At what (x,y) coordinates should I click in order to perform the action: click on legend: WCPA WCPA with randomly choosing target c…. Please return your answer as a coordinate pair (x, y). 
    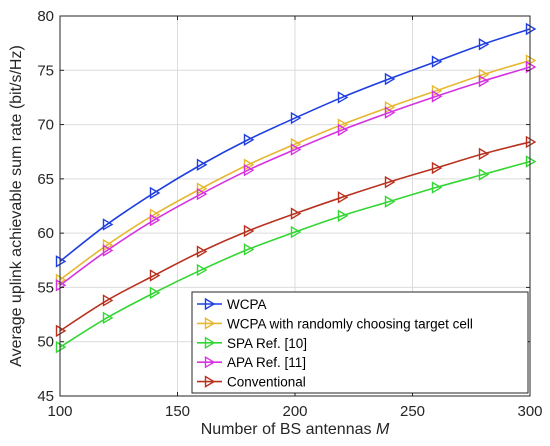
    Looking at the image, I should click on (360, 342).